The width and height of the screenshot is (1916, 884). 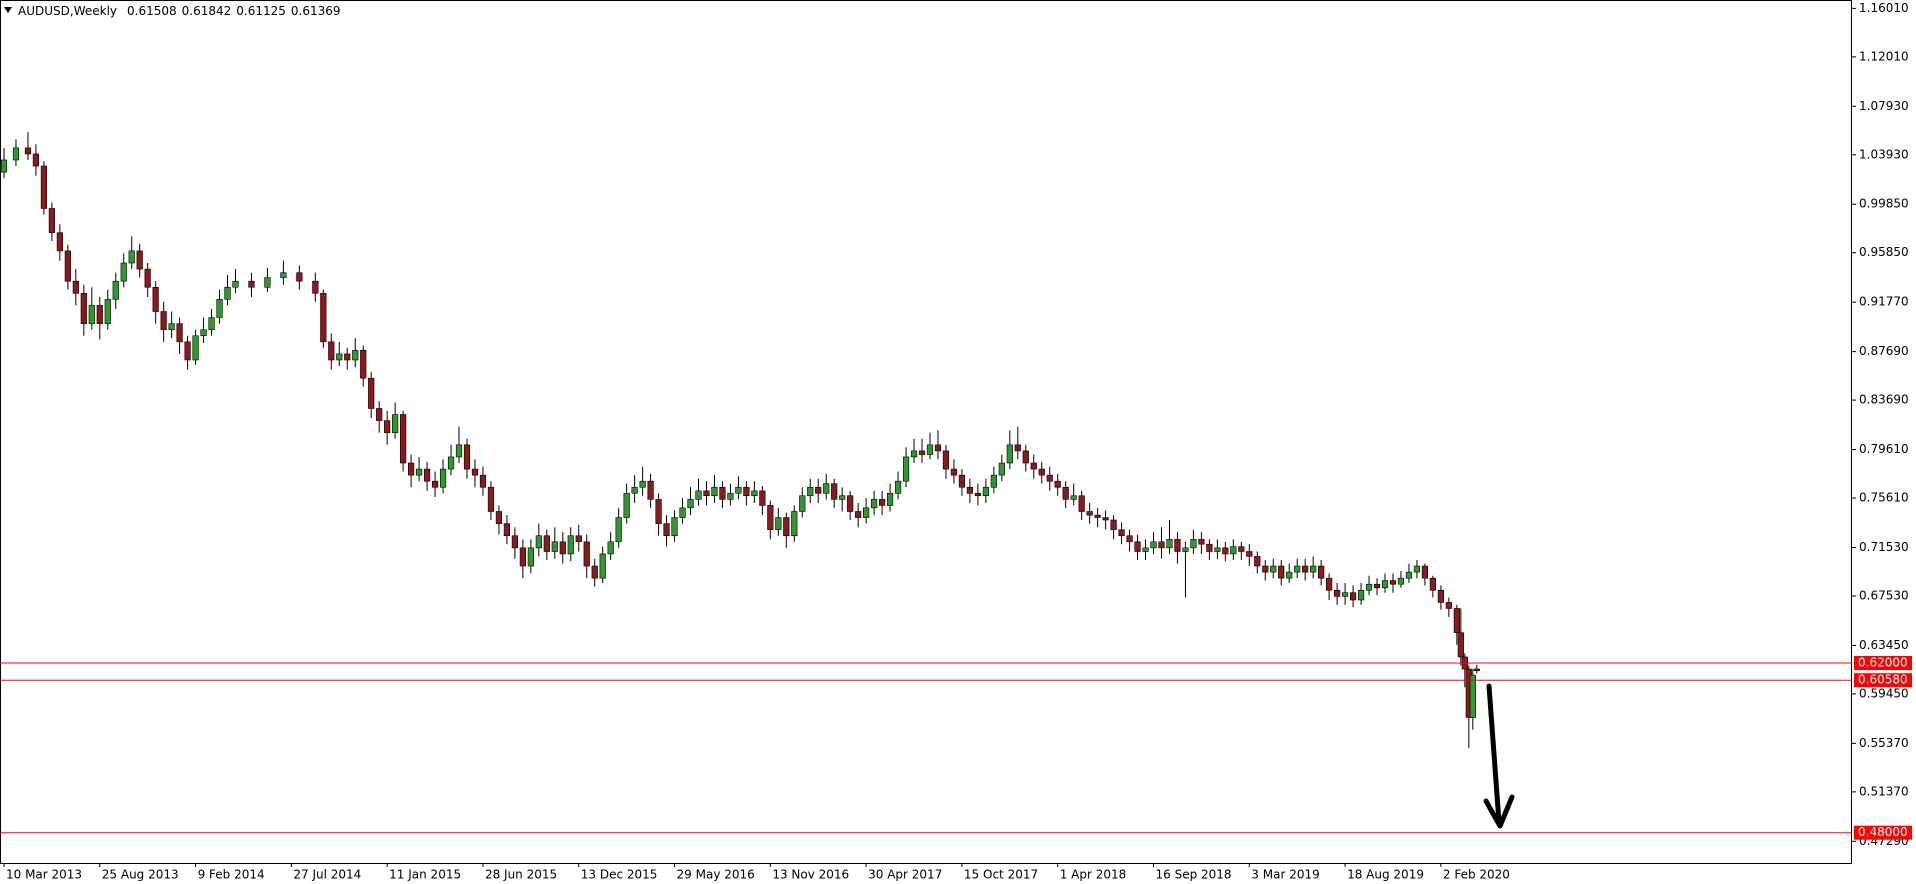 I want to click on level-label: 0.48000, so click(x=1883, y=832).